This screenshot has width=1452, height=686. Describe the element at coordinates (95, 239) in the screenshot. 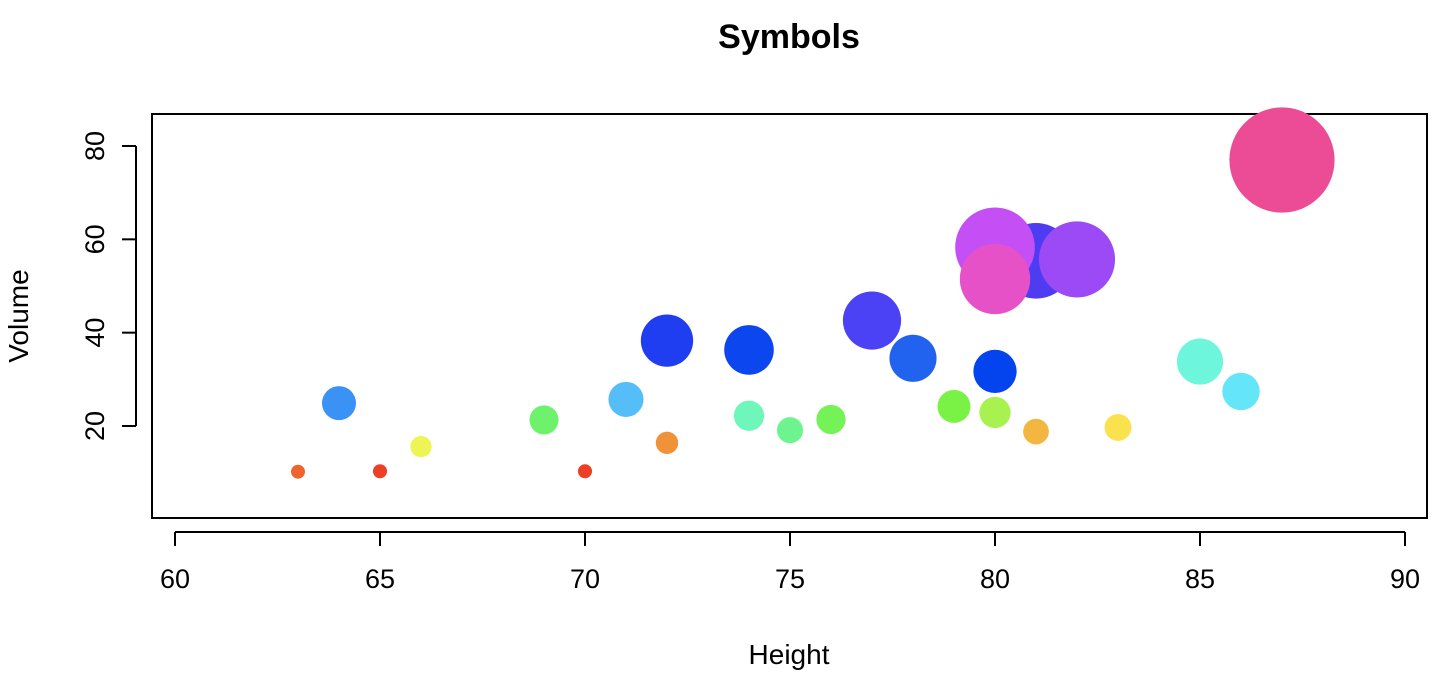

I see `y-tick-label: 60` at that location.